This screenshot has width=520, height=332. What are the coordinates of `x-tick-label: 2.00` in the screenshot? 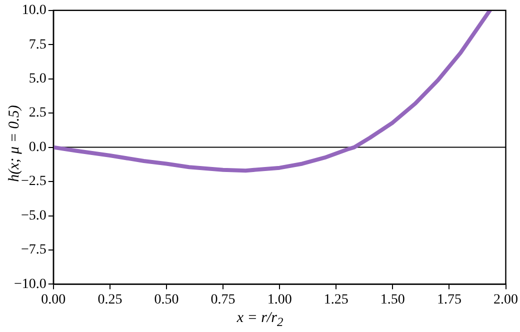 It's located at (506, 300).